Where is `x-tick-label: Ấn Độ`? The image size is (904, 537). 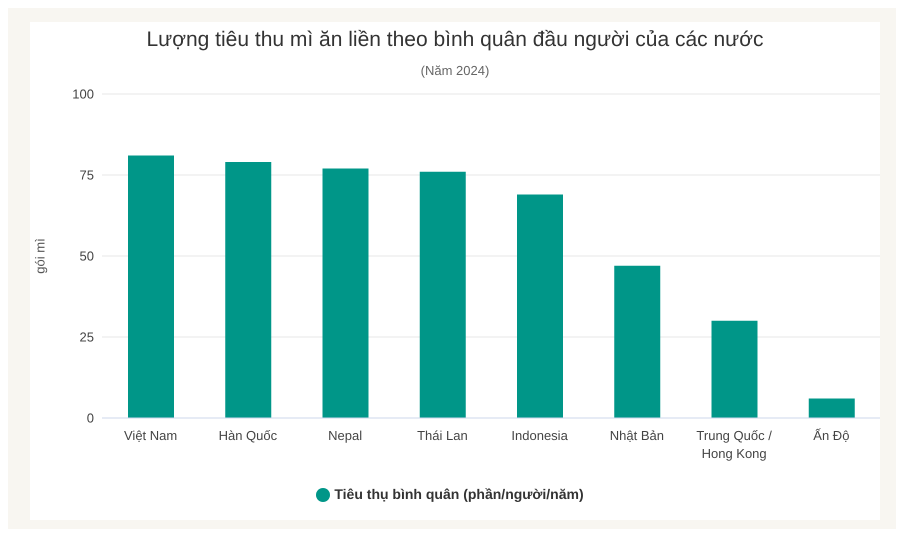
x-tick-label: Ấn Độ is located at coordinates (831, 435).